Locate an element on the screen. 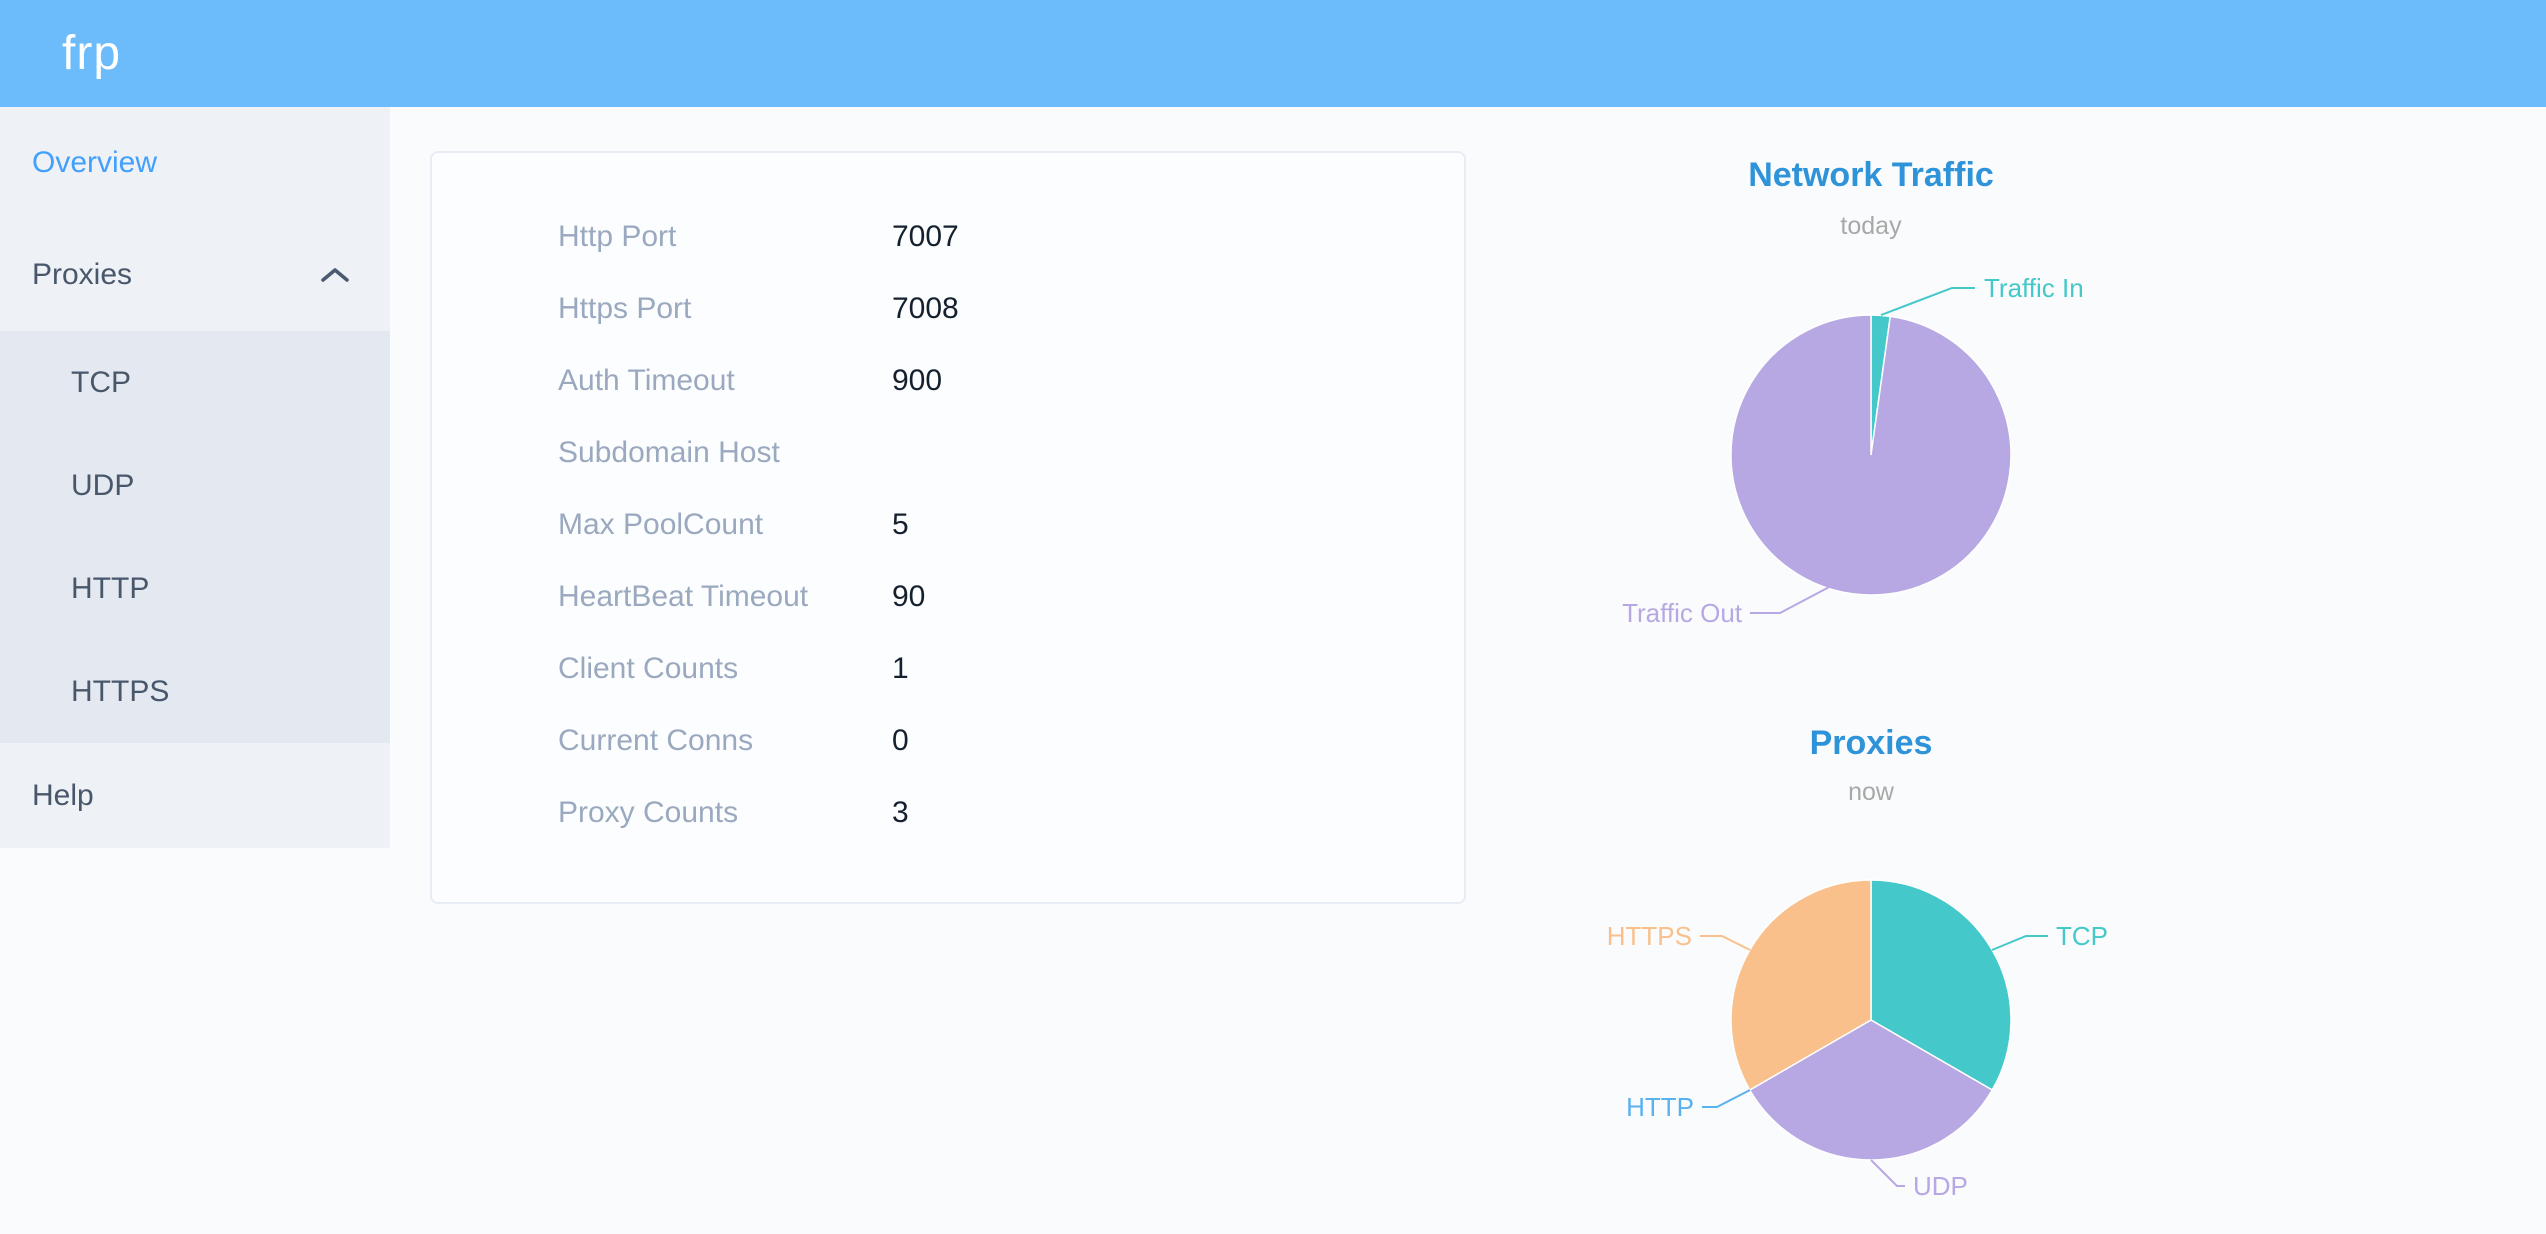 The height and width of the screenshot is (1234, 2546). config-label: Https Port is located at coordinates (625, 308).